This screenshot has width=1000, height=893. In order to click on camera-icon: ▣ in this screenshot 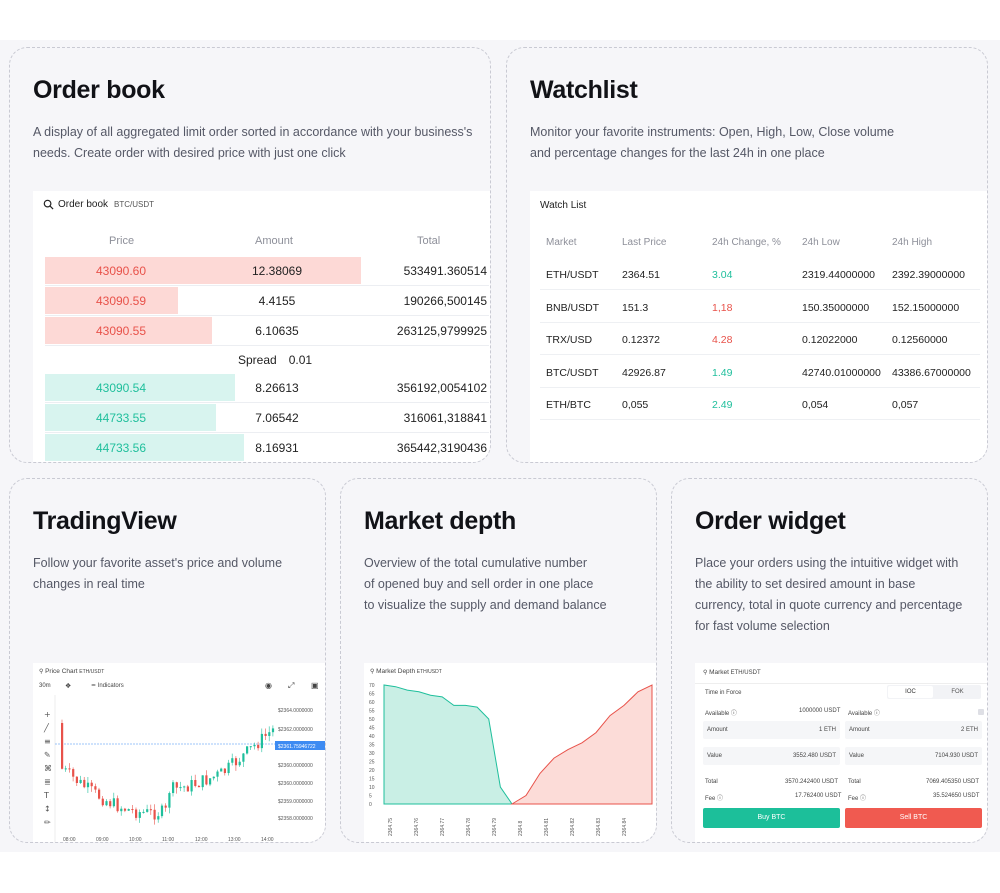, I will do `click(315, 685)`.